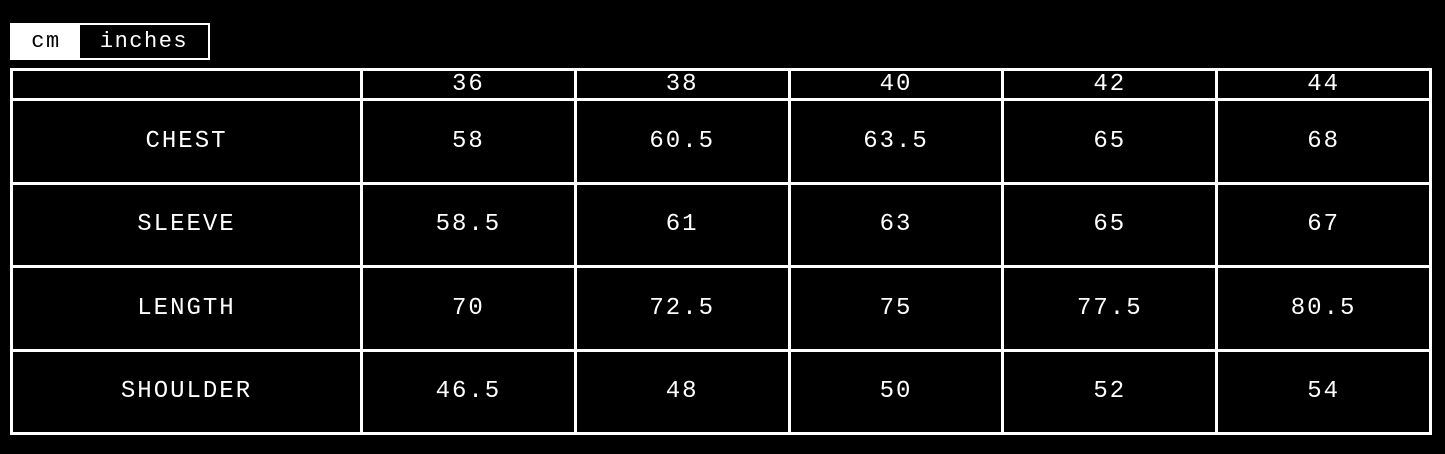 Image resolution: width=1445 pixels, height=454 pixels. Describe the element at coordinates (468, 224) in the screenshot. I see `measurement-value-cell: 58.5` at that location.